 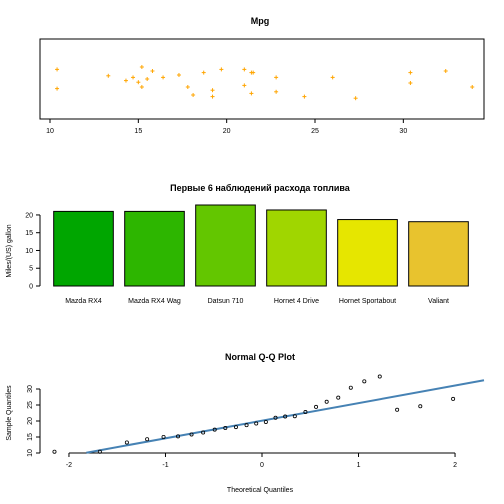 I want to click on x-tick-label: 10, so click(x=50, y=131).